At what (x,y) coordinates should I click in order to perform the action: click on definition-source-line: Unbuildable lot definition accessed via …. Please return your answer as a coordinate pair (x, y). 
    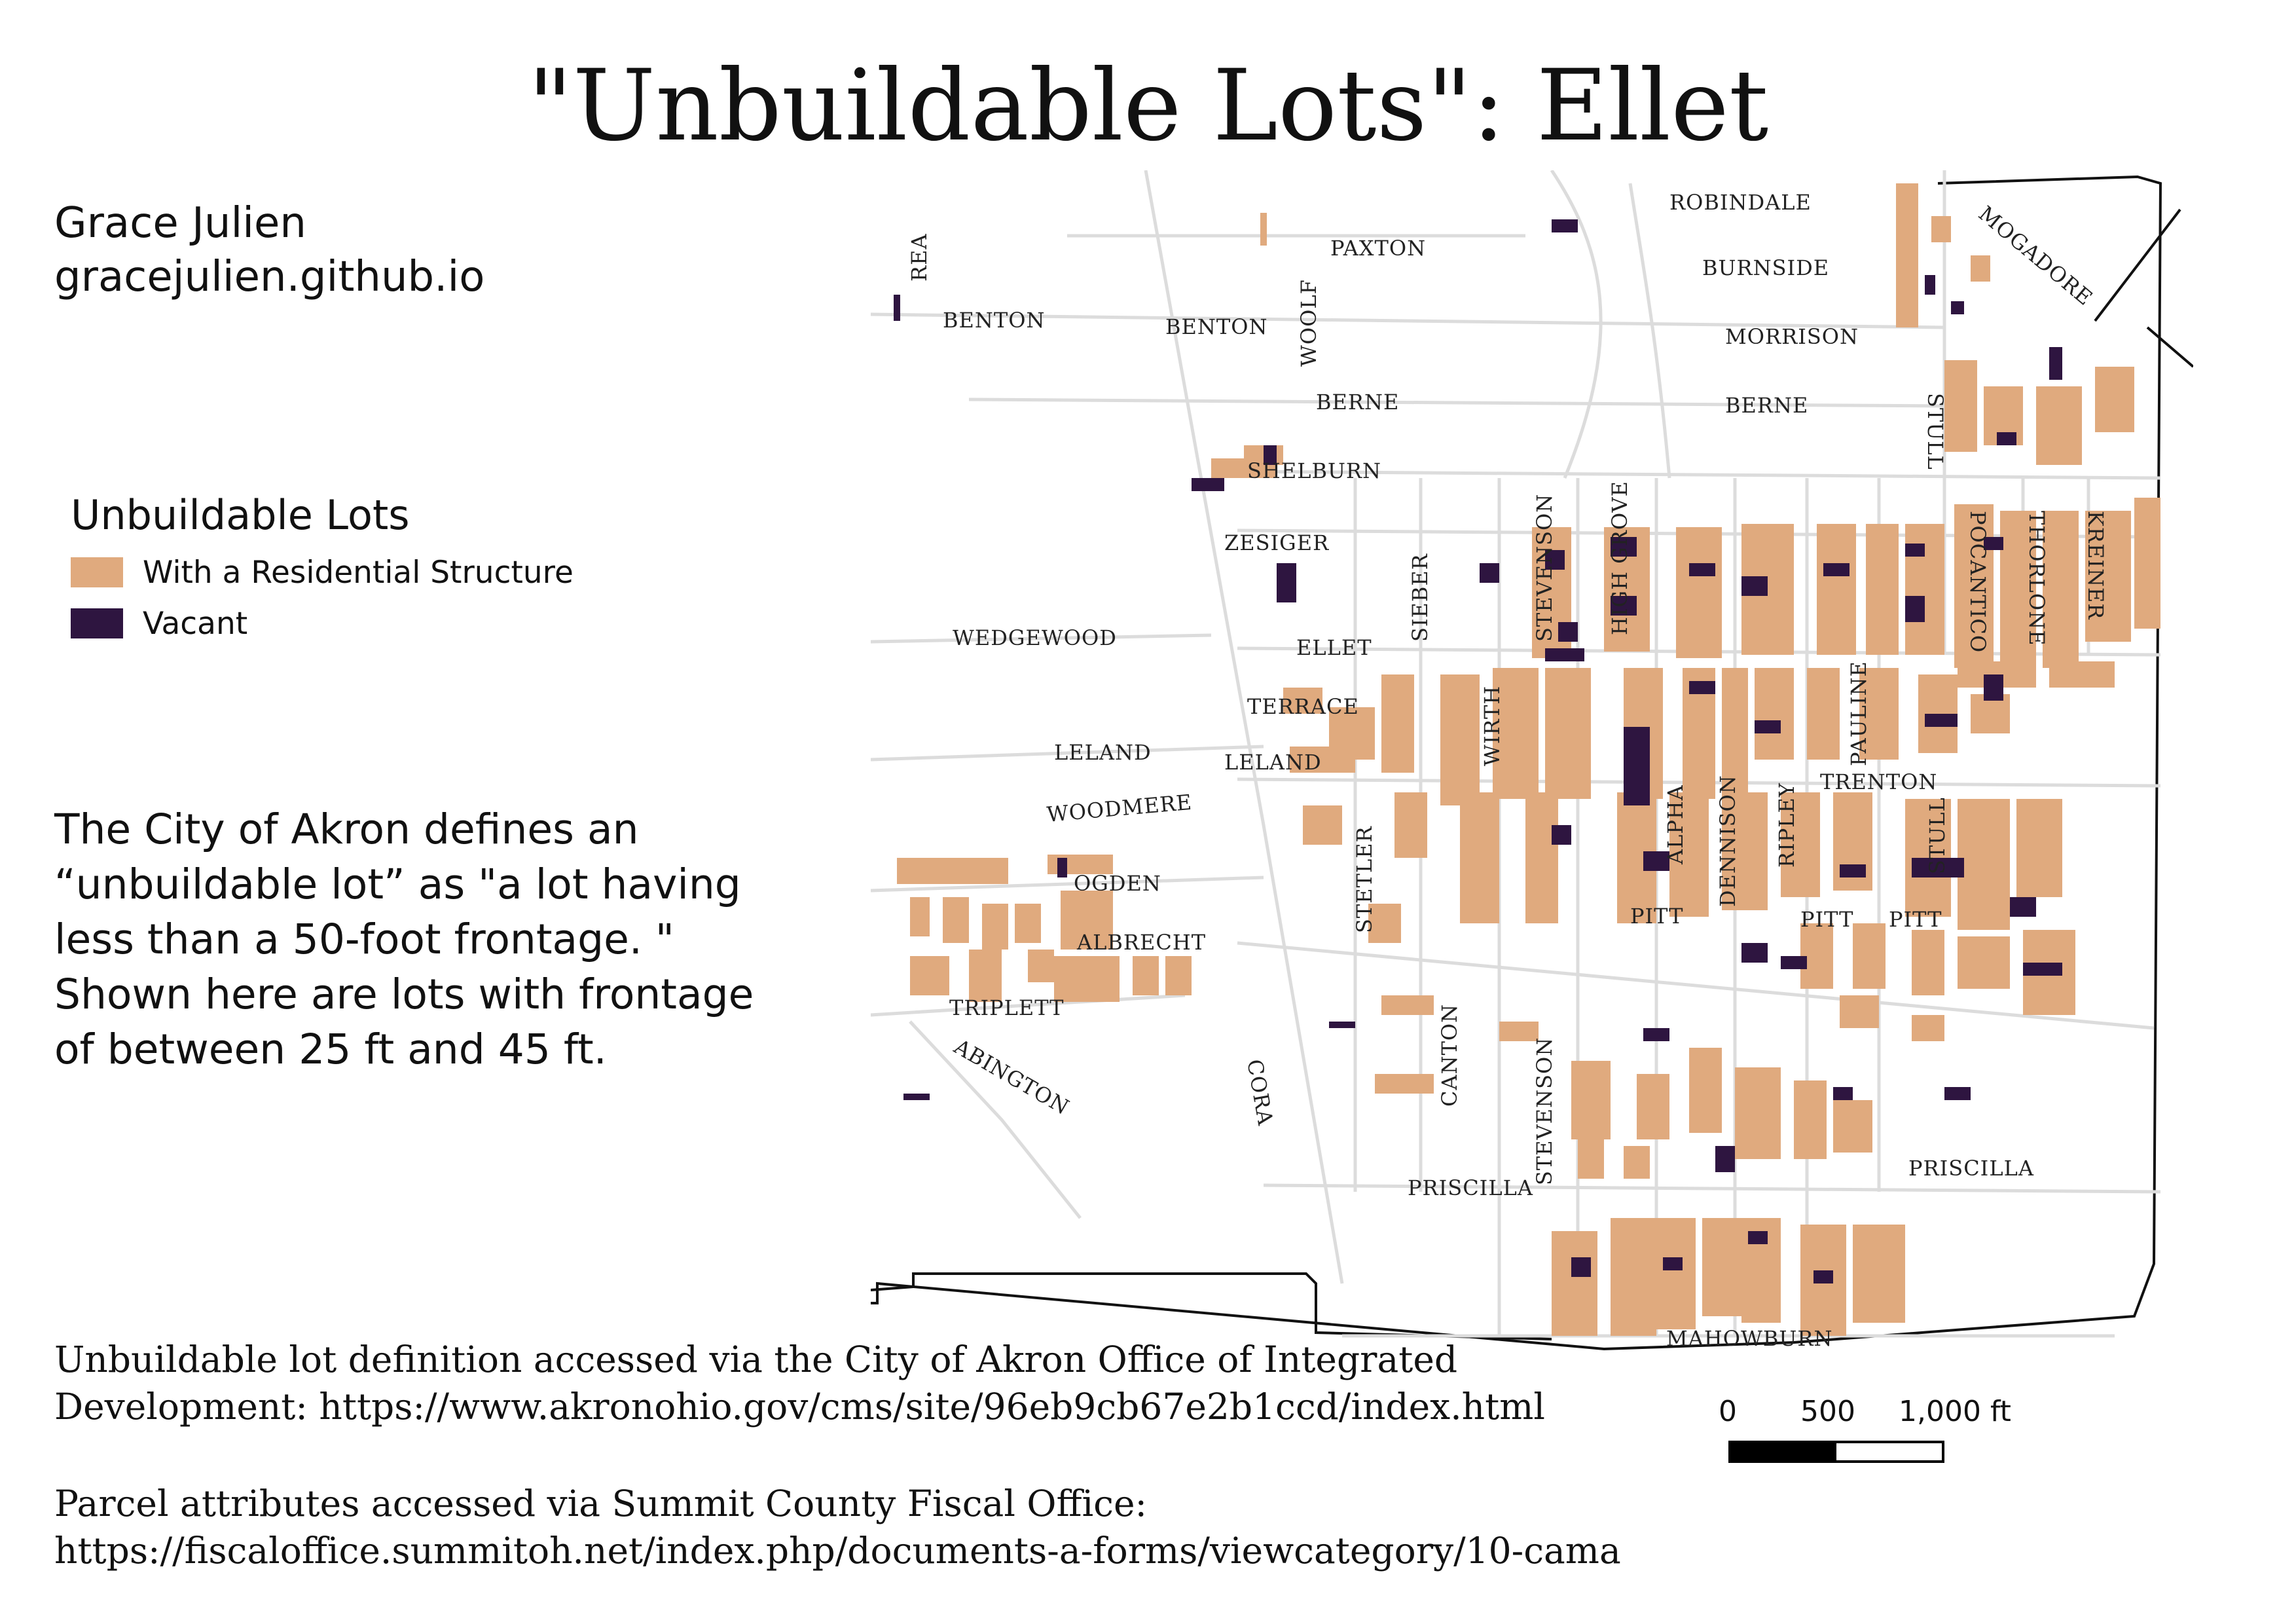
    Looking at the image, I should click on (756, 1359).